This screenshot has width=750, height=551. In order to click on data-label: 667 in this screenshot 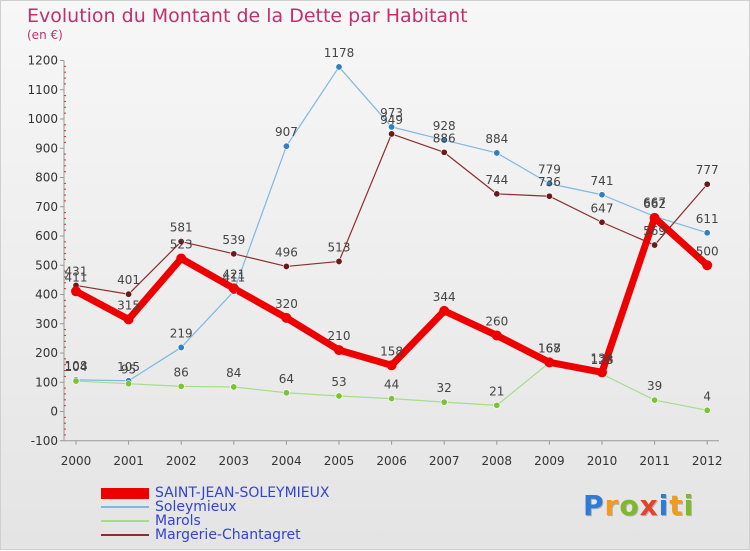, I will do `click(654, 202)`.